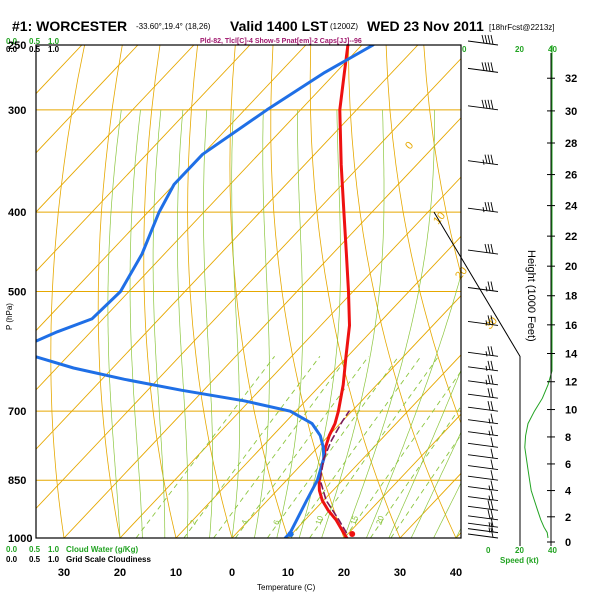 The width and height of the screenshot is (600, 600). I want to click on speed-label: Speed (kt), so click(519, 560).